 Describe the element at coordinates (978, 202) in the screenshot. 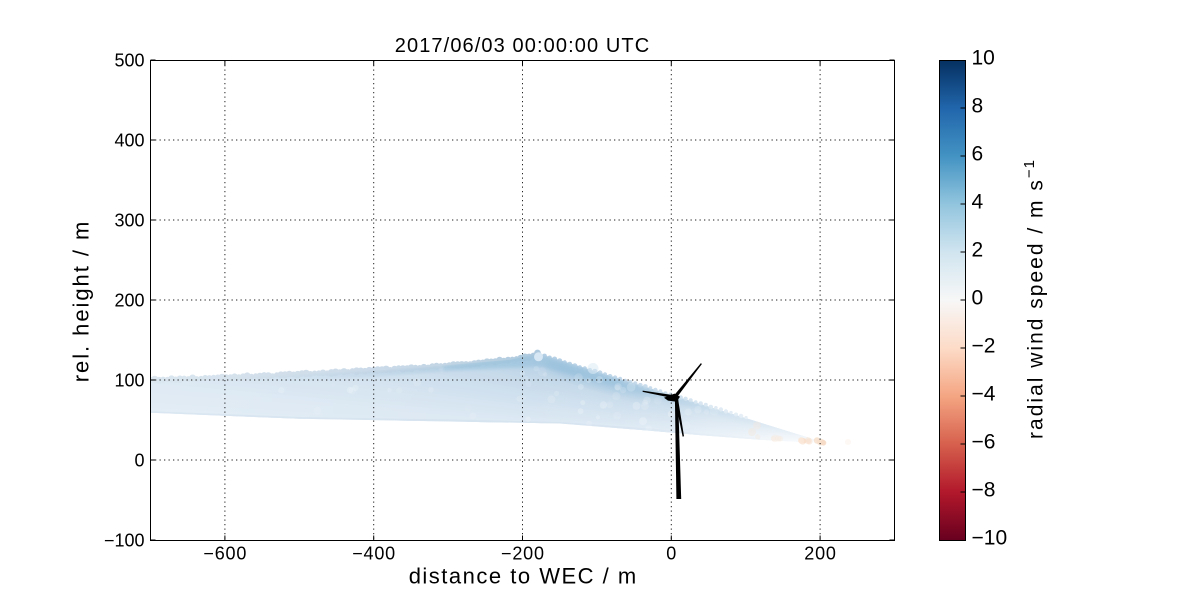

I see `svg-text: 4` at that location.